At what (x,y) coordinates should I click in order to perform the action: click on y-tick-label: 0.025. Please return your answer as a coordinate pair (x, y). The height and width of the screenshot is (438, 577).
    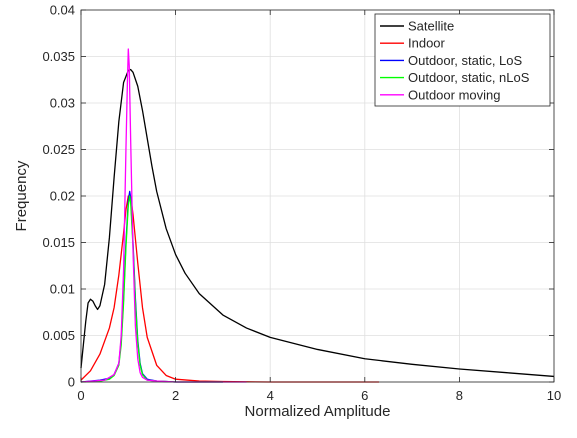
    Looking at the image, I should click on (58, 149).